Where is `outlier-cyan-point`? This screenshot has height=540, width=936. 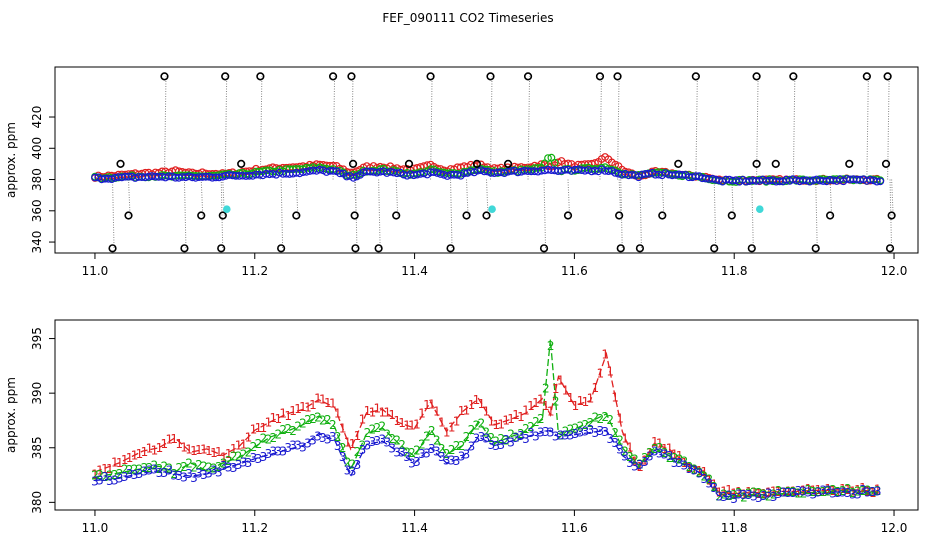 outlier-cyan-point is located at coordinates (227, 209).